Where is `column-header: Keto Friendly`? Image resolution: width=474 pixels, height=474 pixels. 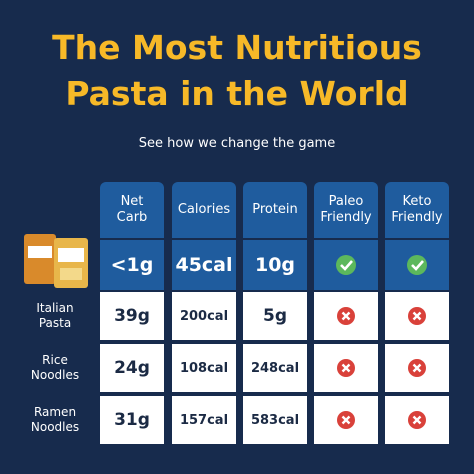 column-header: Keto Friendly is located at coordinates (417, 210).